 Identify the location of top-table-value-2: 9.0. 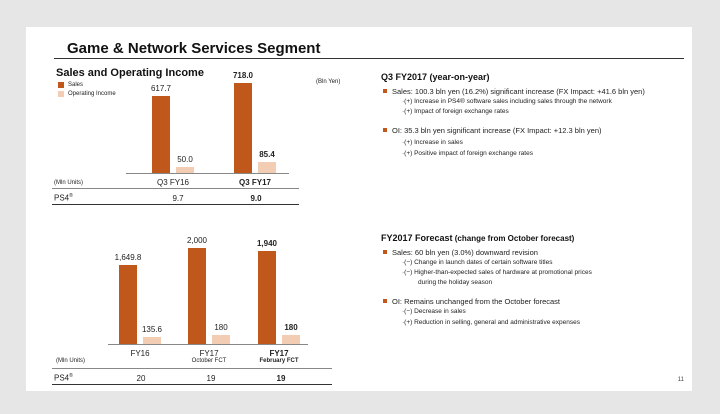
(256, 198).